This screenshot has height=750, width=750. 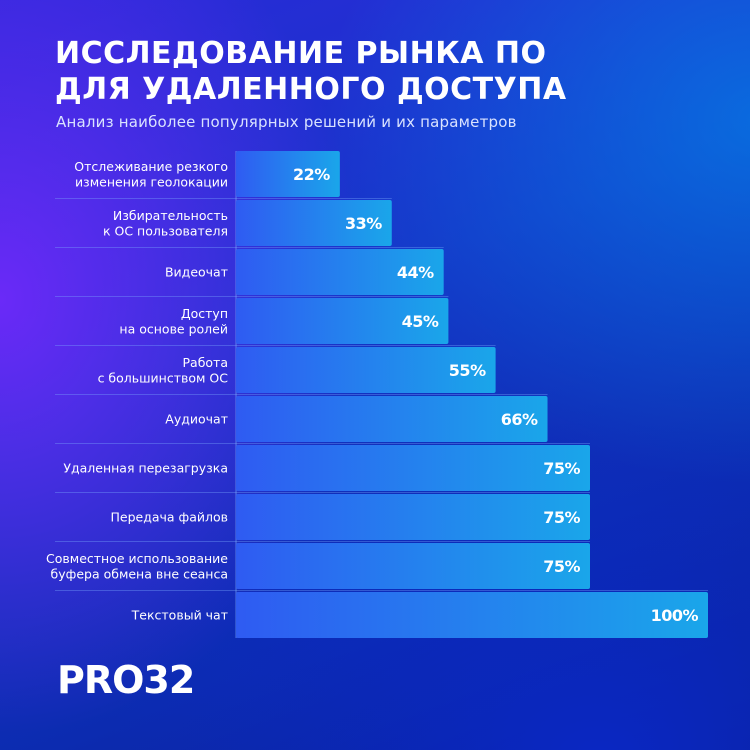 I want to click on title-line-1: ИССЛЕДОВАНИЕ РЫНКА ПО, so click(x=301, y=53).